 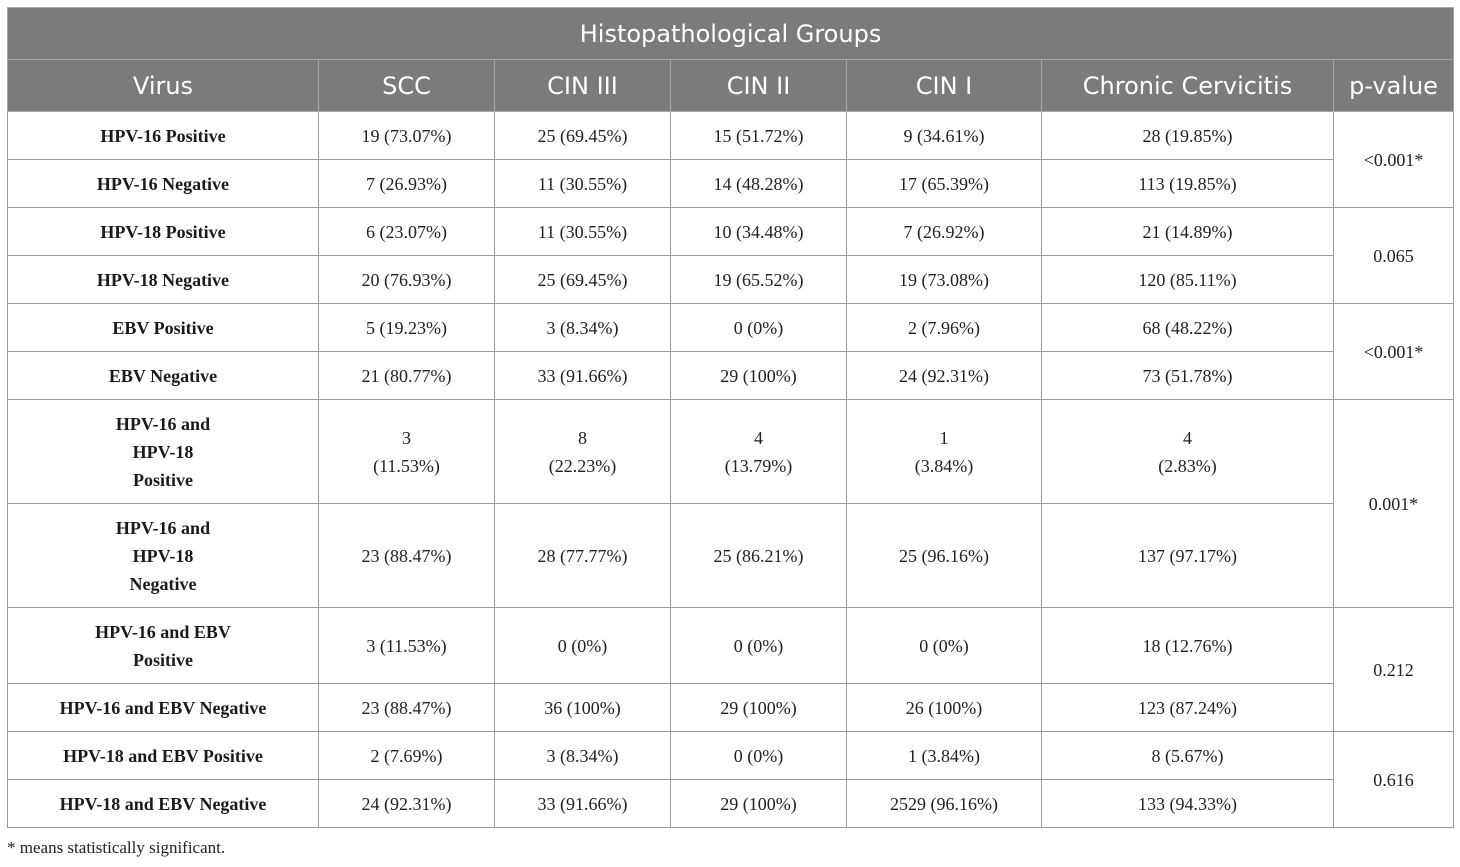 I want to click on table-cell: 23 (88.47%), so click(x=406, y=555).